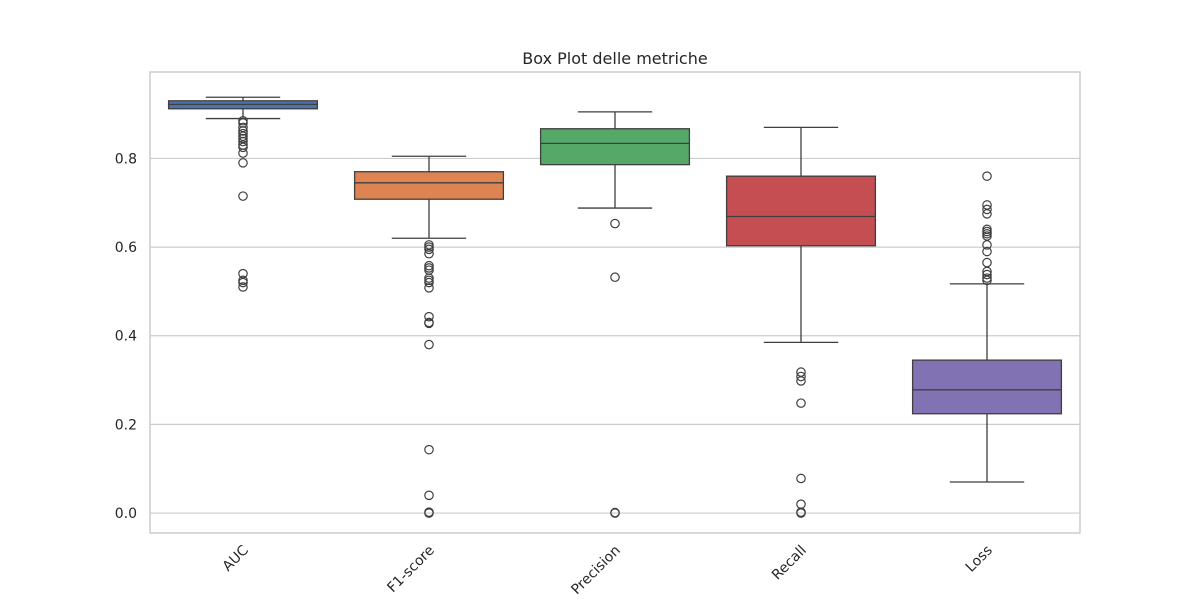 The width and height of the screenshot is (1200, 600). I want to click on y-tick-label: 0.4, so click(126, 337).